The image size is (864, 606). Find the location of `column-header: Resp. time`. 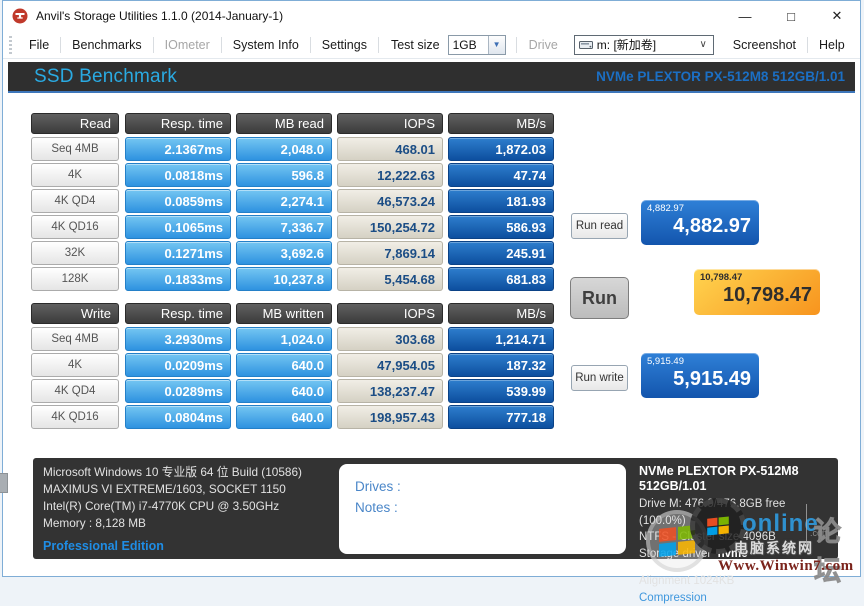

column-header: Resp. time is located at coordinates (178, 123).